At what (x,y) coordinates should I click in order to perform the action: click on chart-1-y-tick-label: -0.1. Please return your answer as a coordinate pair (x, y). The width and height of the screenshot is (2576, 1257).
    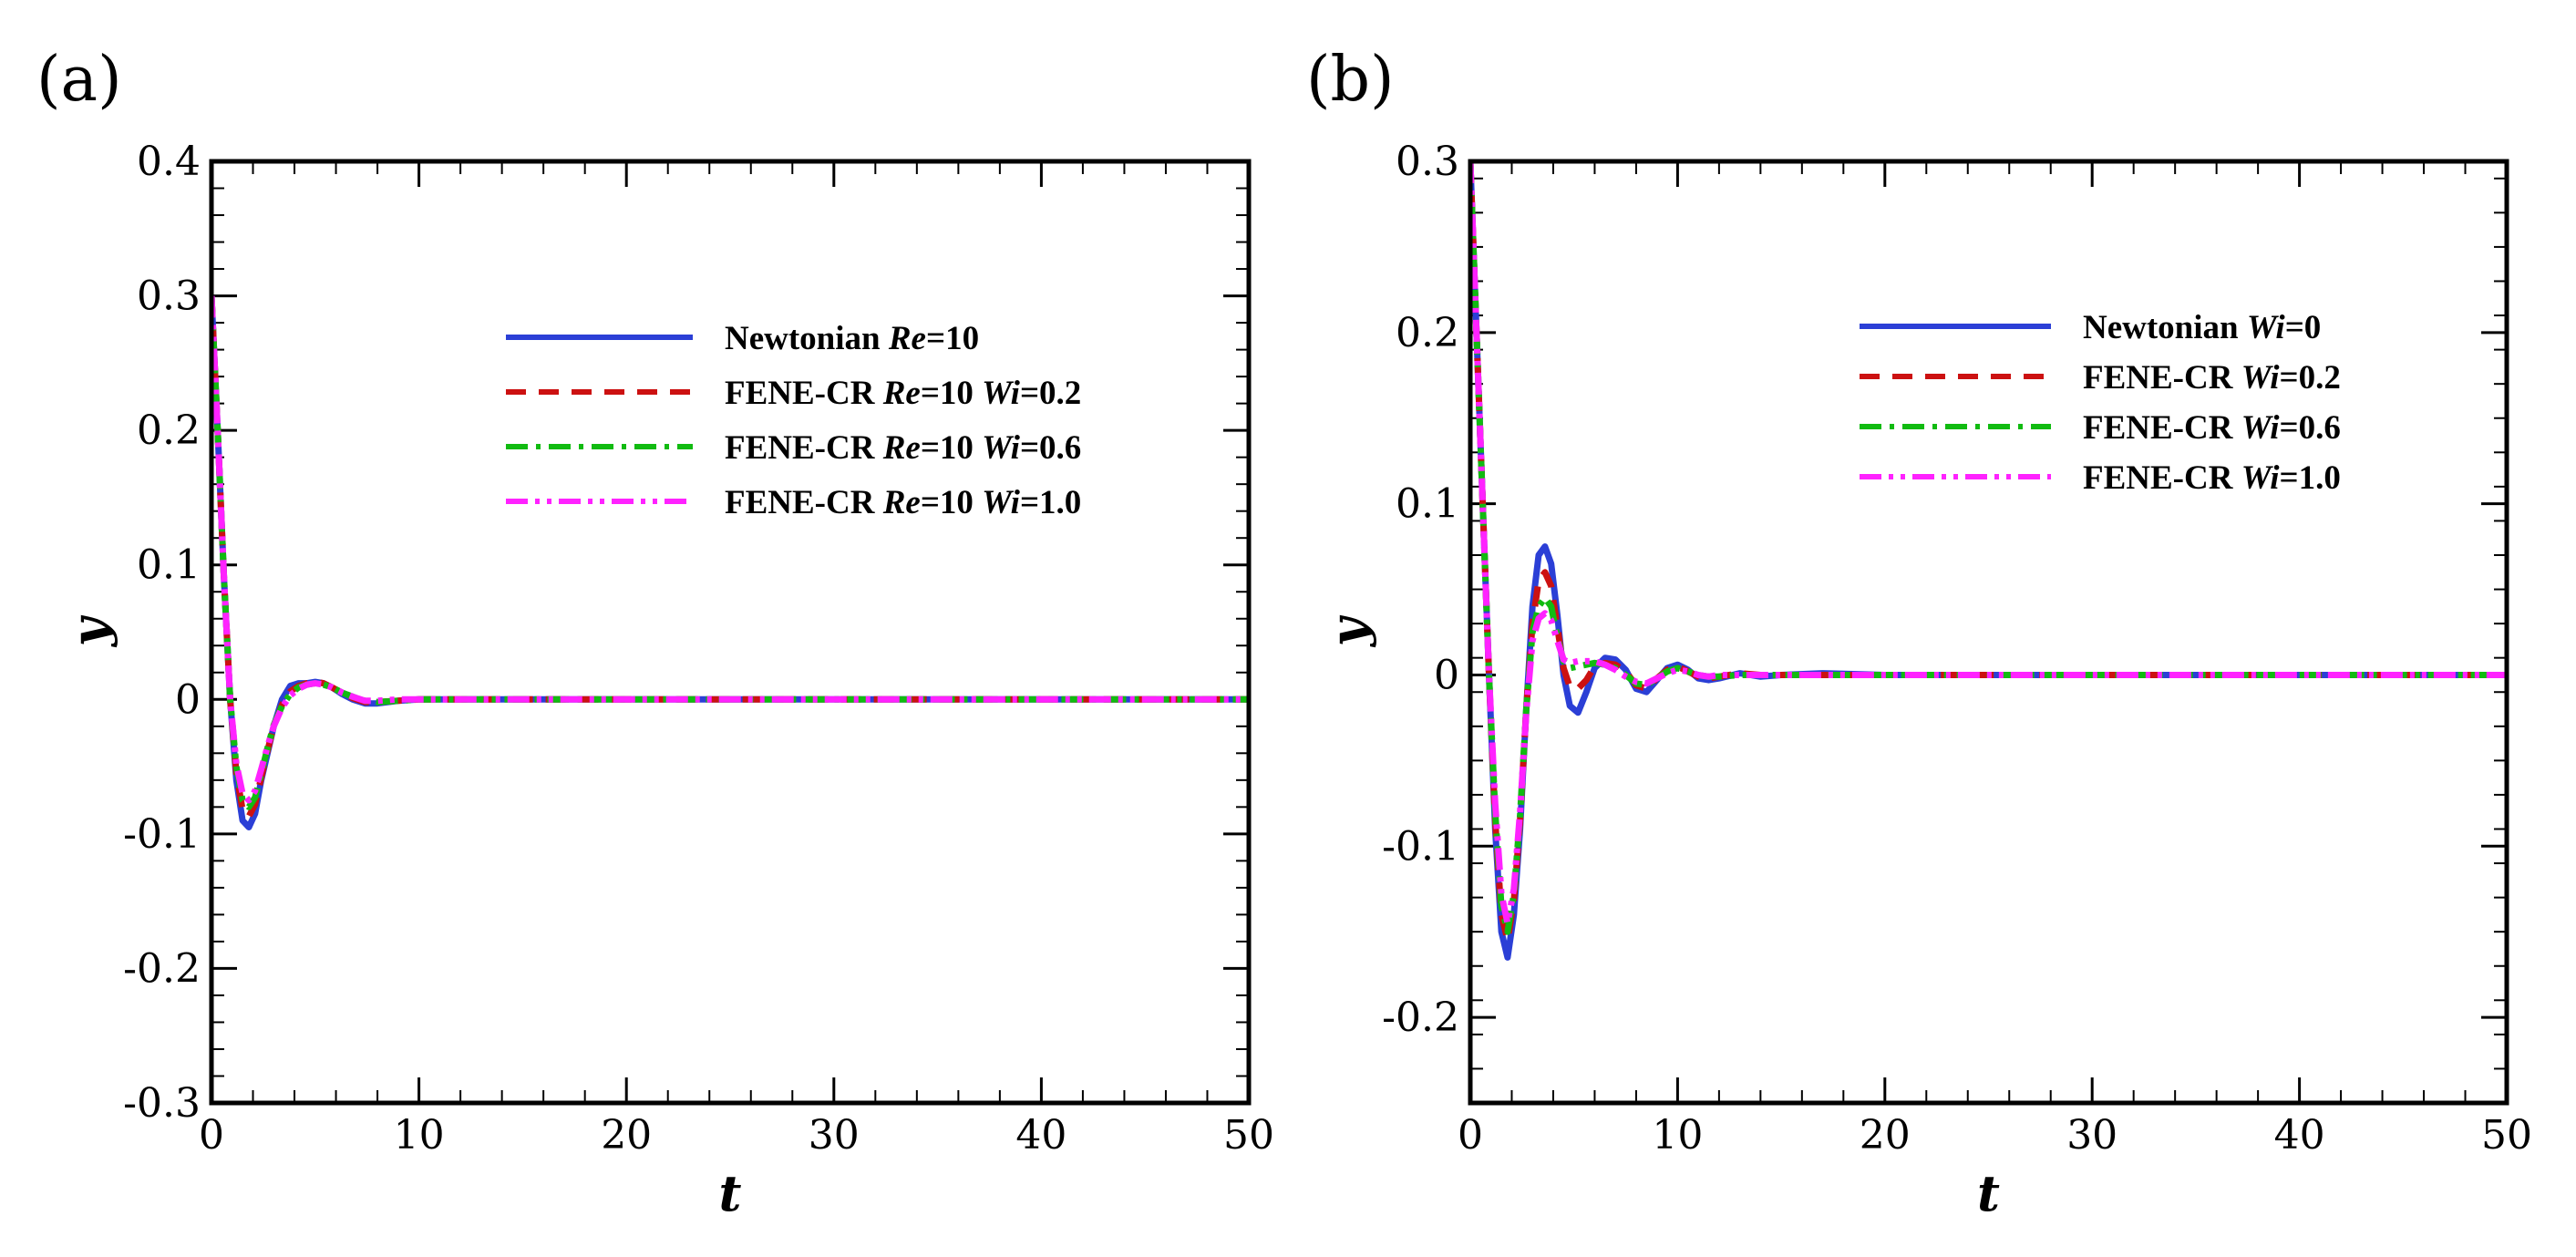
    Looking at the image, I should click on (1420, 846).